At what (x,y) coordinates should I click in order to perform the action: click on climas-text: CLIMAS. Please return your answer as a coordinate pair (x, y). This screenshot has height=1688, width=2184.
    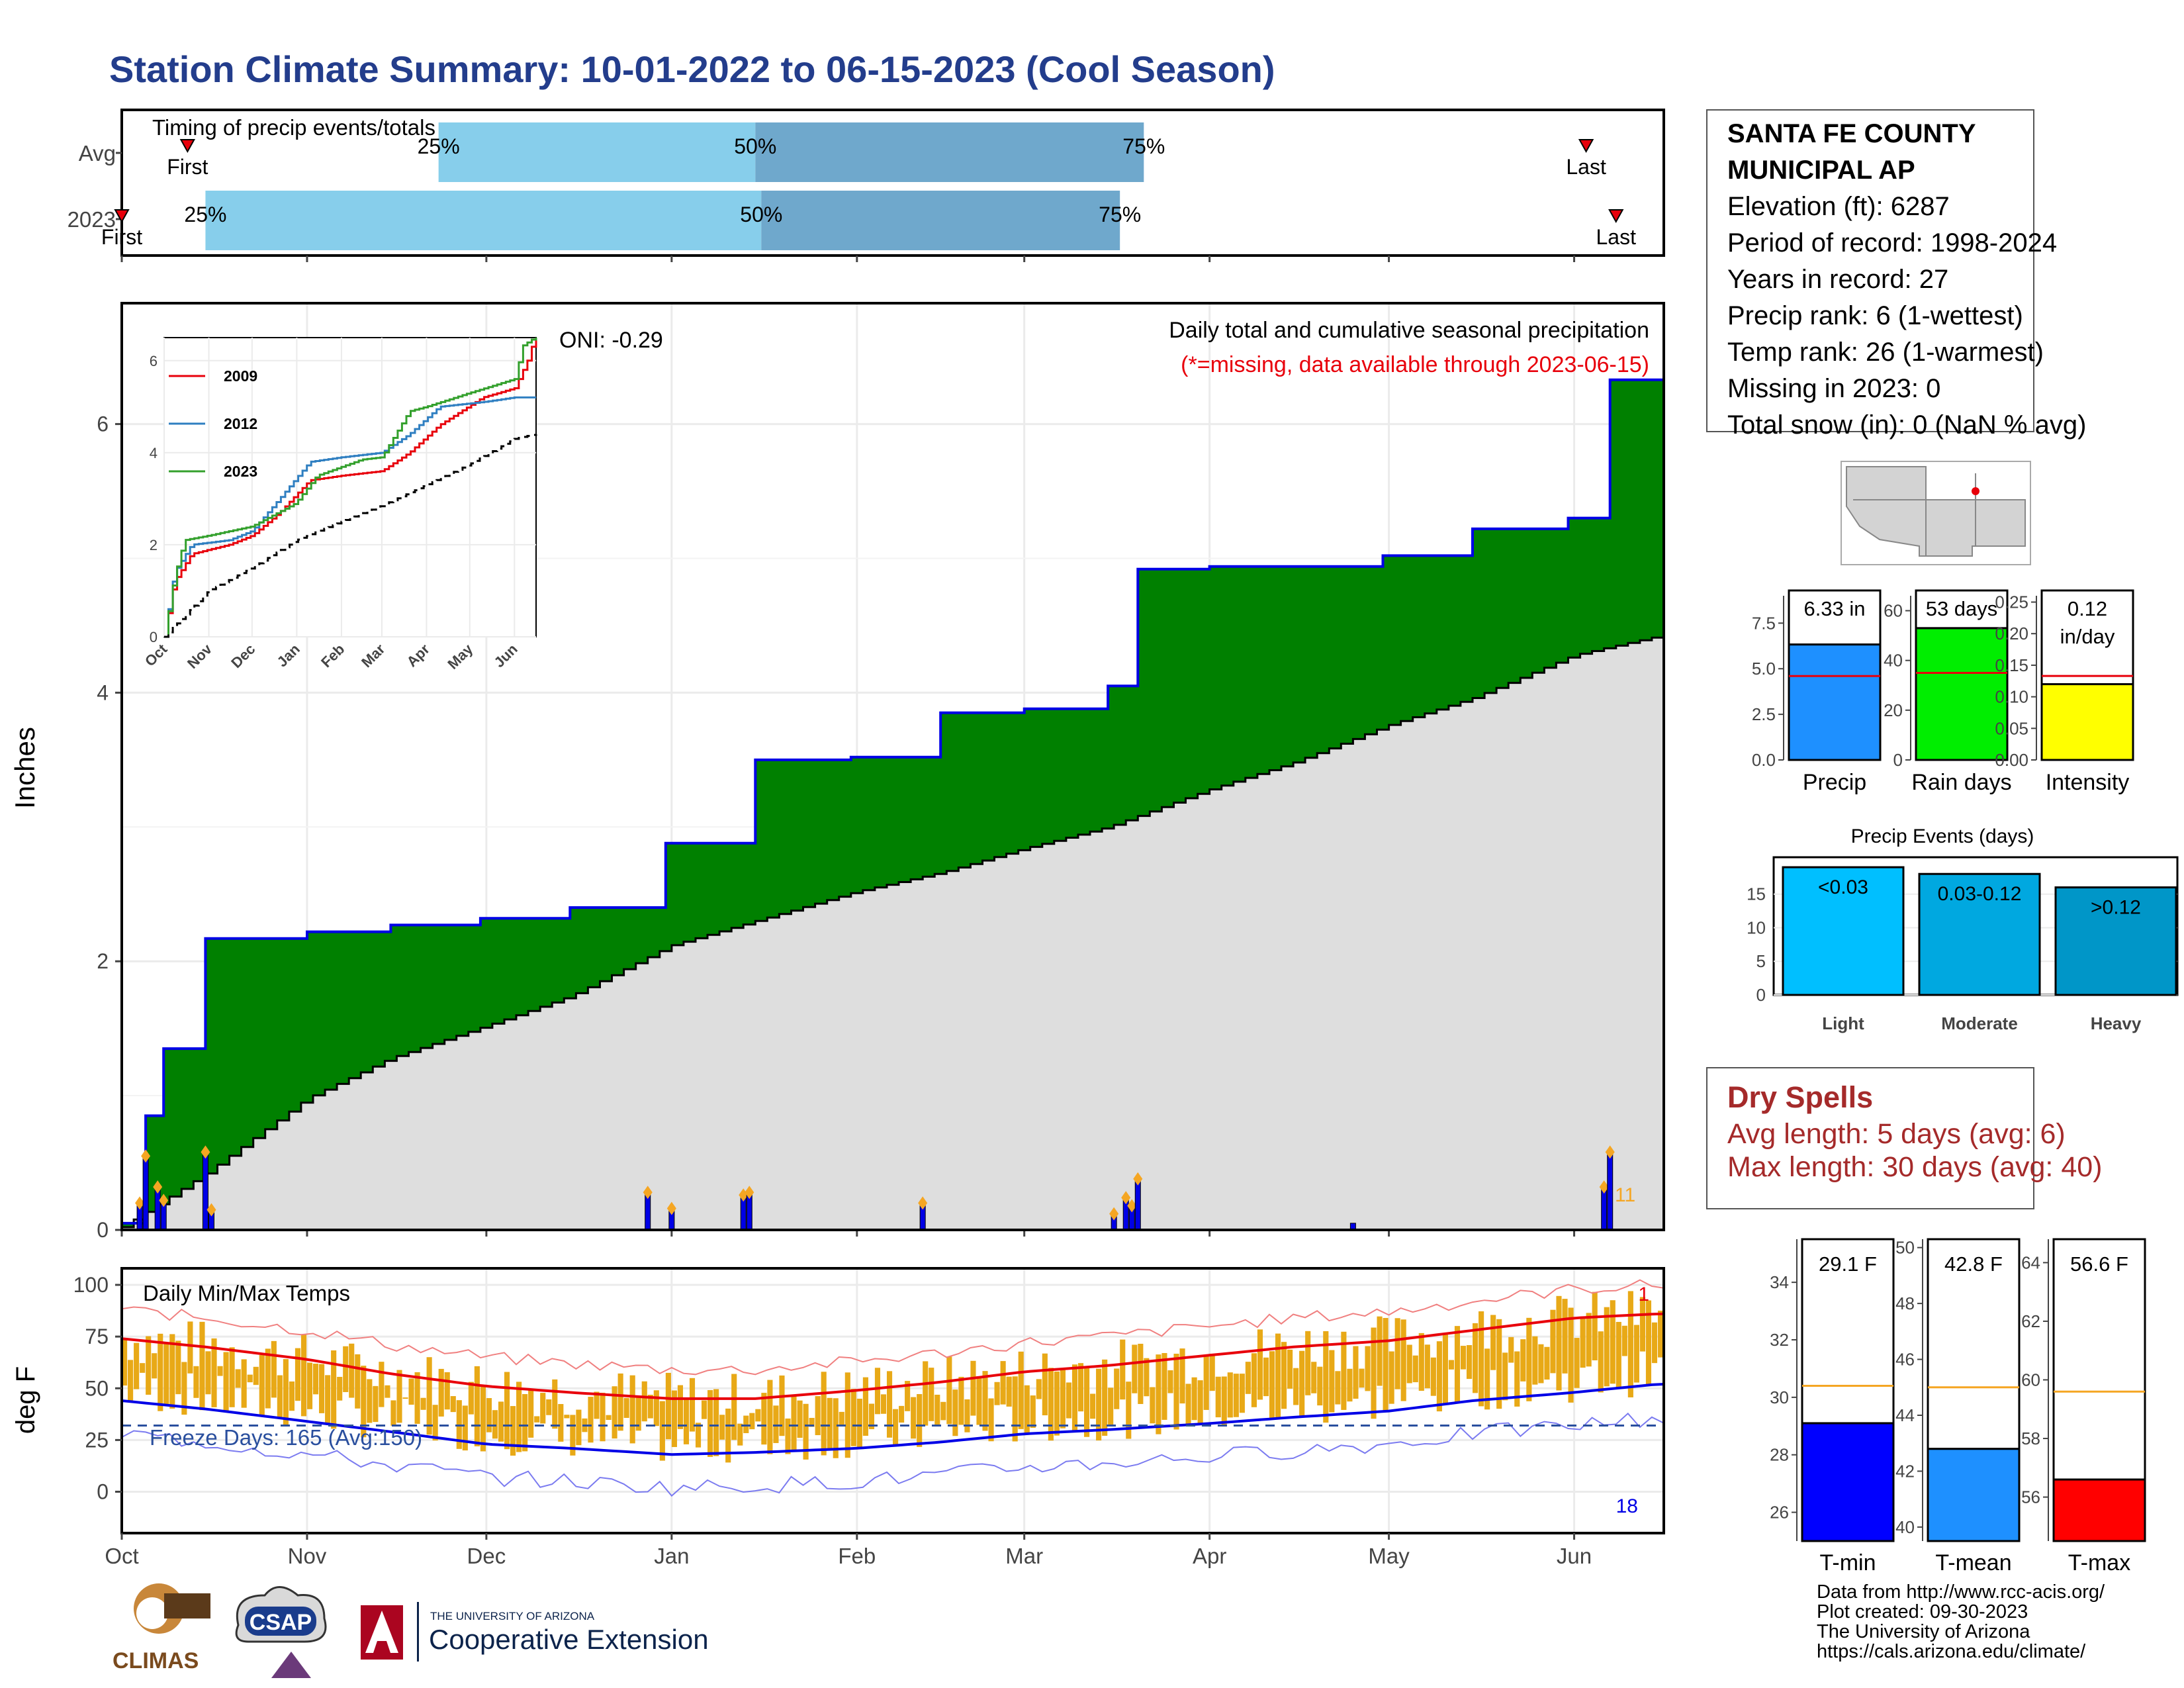
    Looking at the image, I should click on (156, 1660).